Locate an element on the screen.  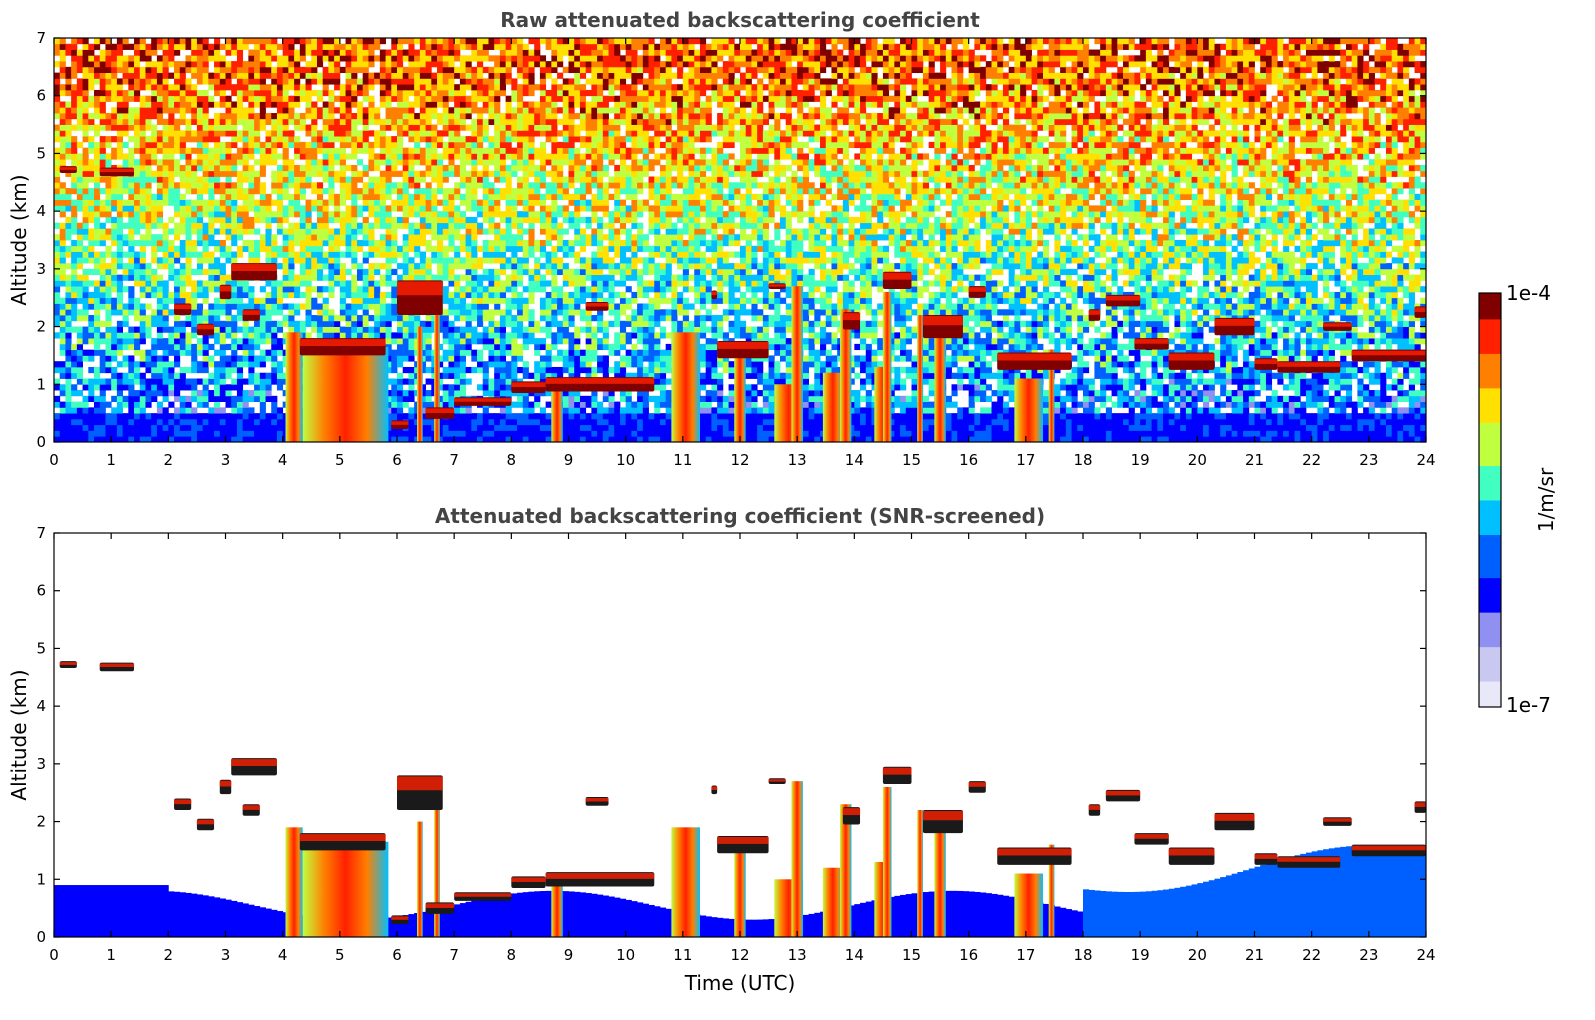
x-tick-label: 17 is located at coordinates (1025, 460).